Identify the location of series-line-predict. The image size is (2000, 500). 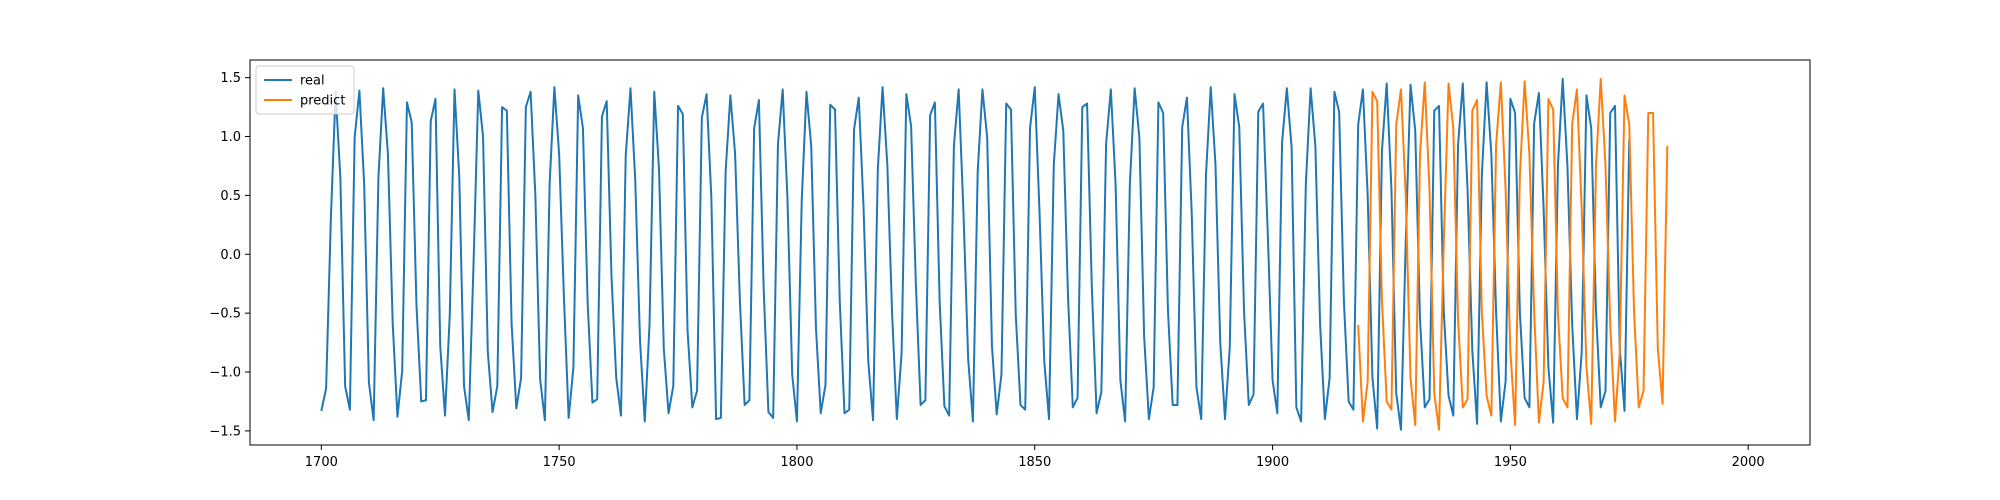
(1513, 254).